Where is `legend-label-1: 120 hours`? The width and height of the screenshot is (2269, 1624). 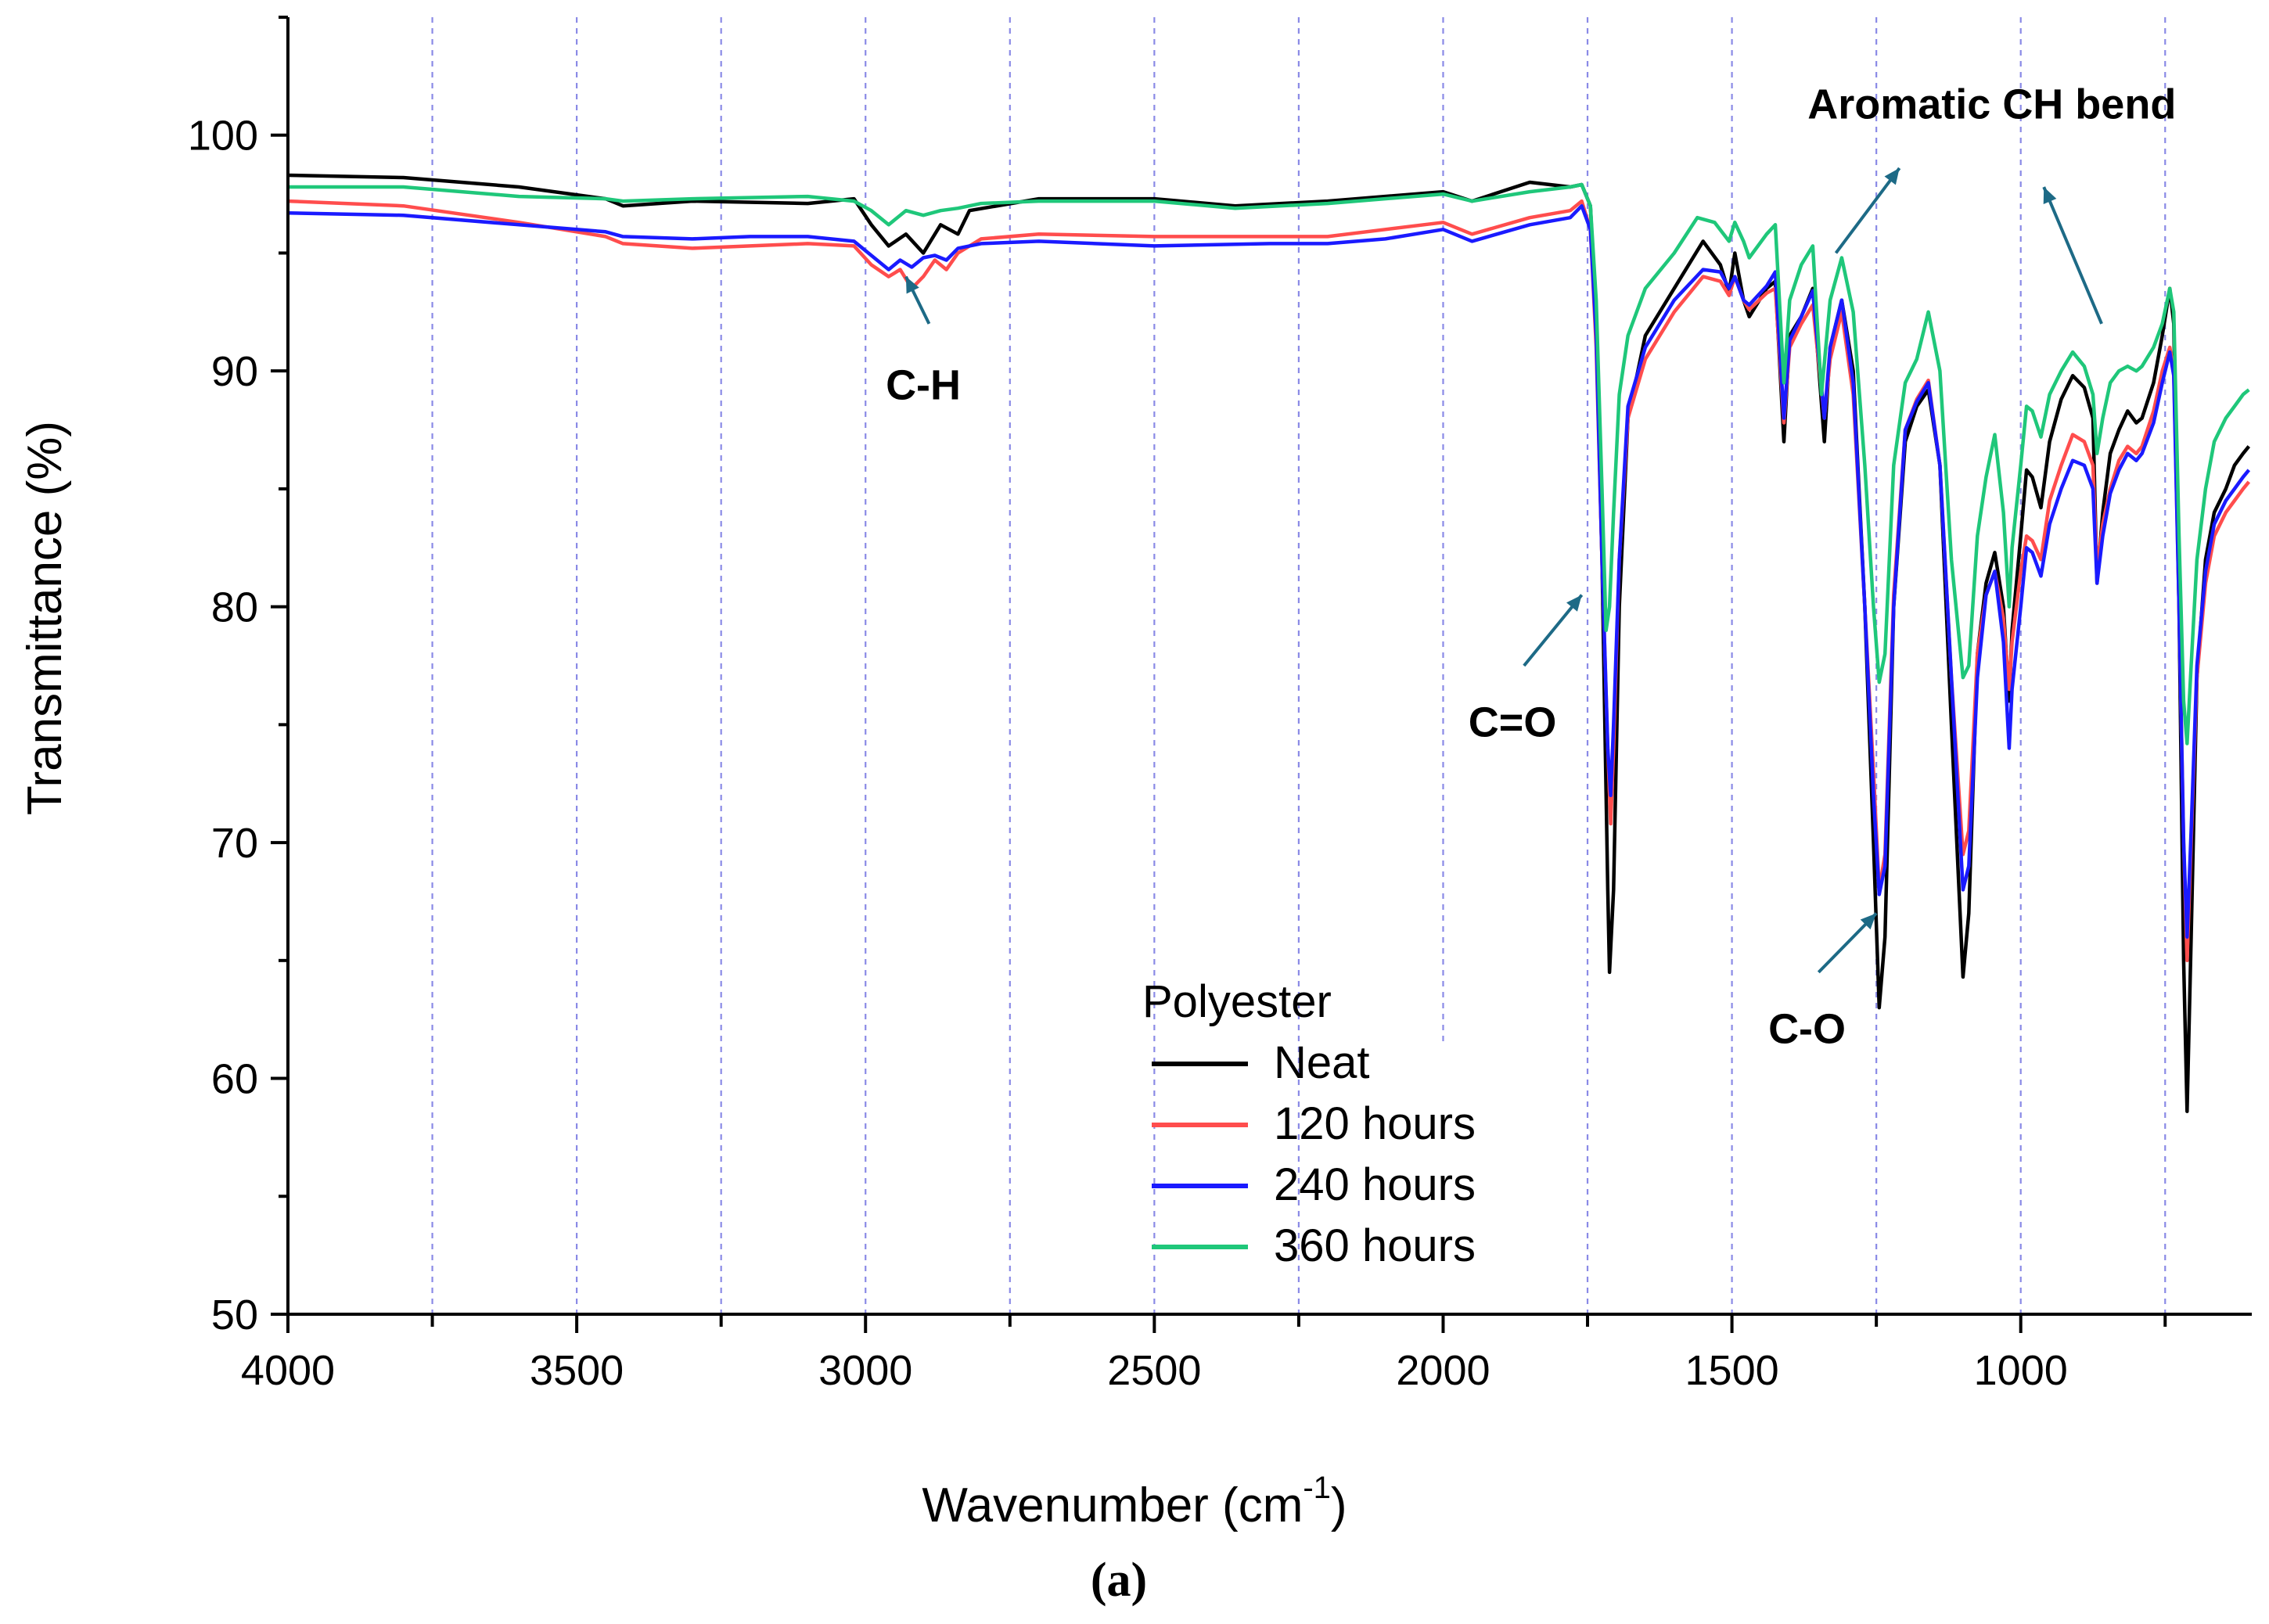
legend-label-1: 120 hours is located at coordinates (1375, 1123).